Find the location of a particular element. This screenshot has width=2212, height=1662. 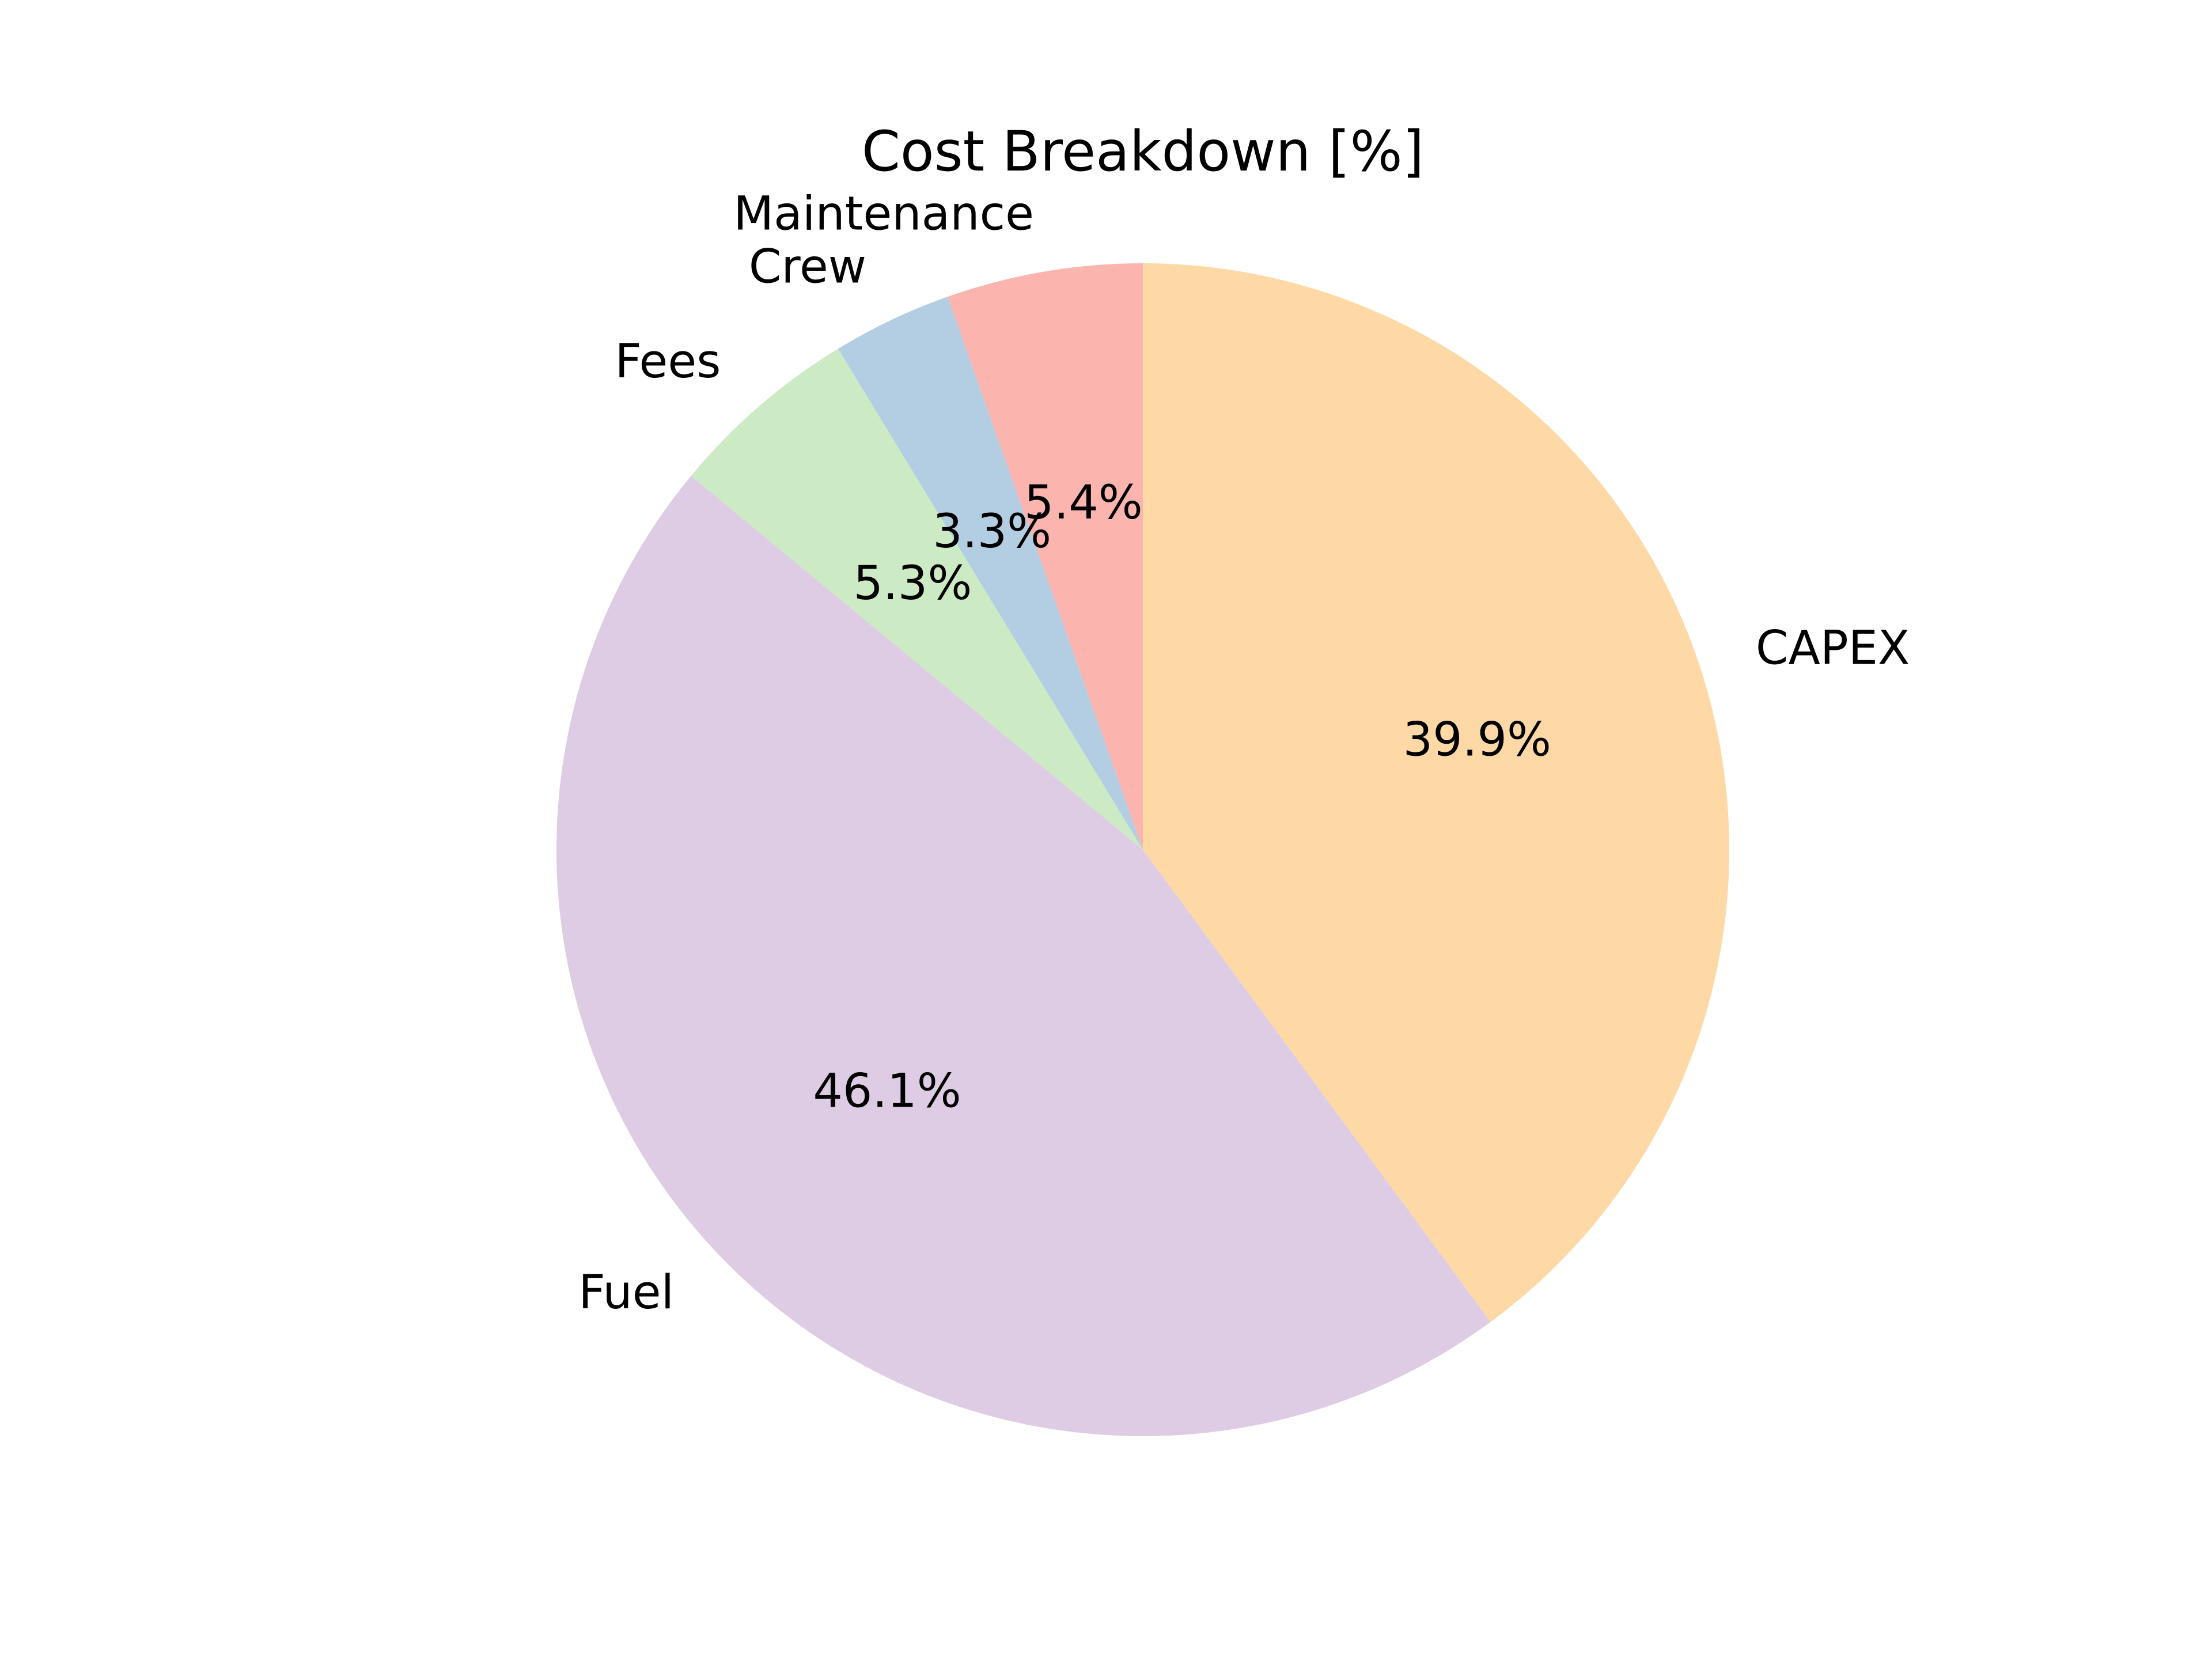

percent-label-crew: 3.3% is located at coordinates (992, 532).